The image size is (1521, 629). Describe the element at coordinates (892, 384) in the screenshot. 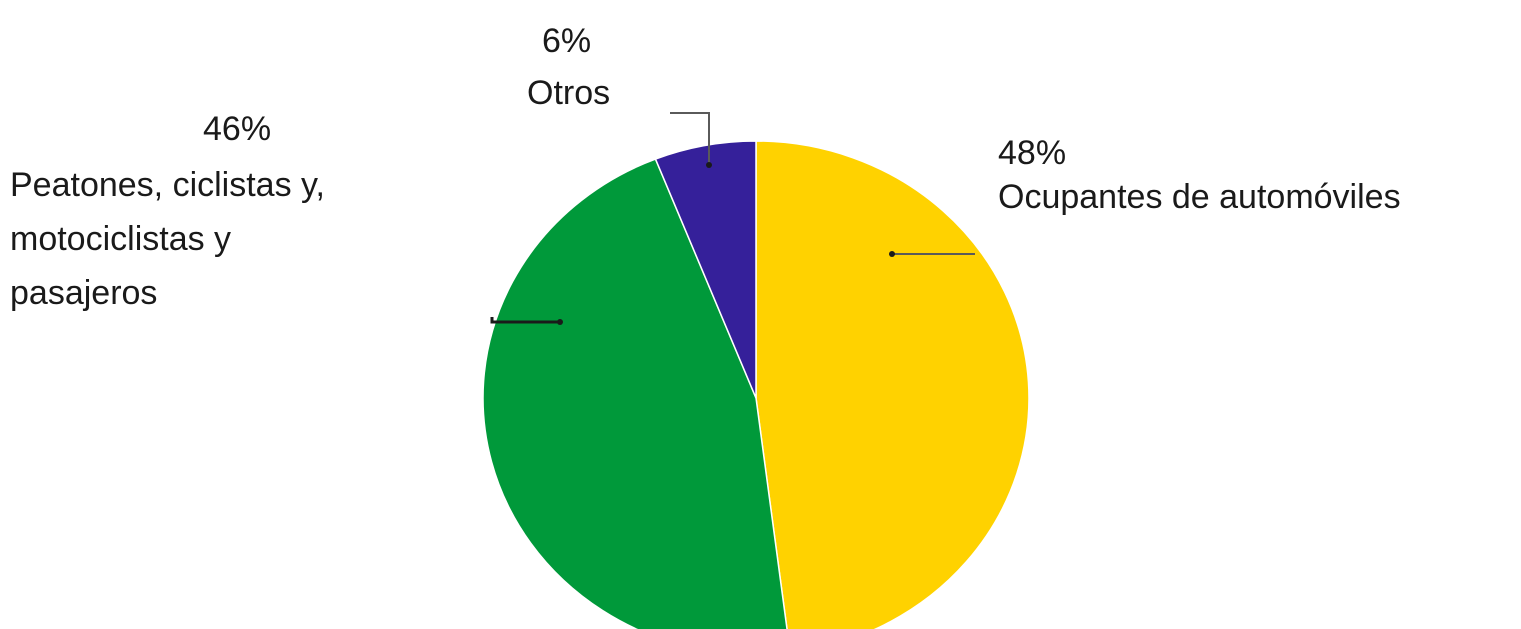

I see `slice-ocupantes` at that location.